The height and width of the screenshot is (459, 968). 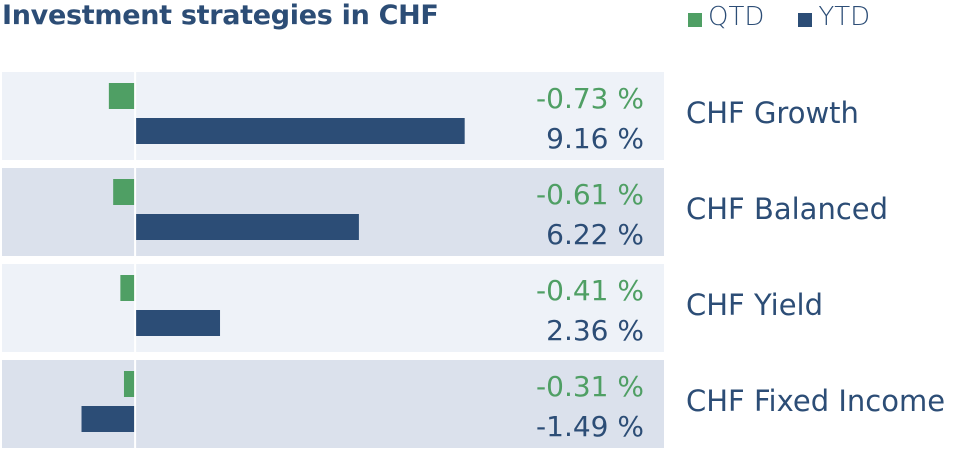 I want to click on ytd-value-label: 9.16 %, so click(x=595, y=138).